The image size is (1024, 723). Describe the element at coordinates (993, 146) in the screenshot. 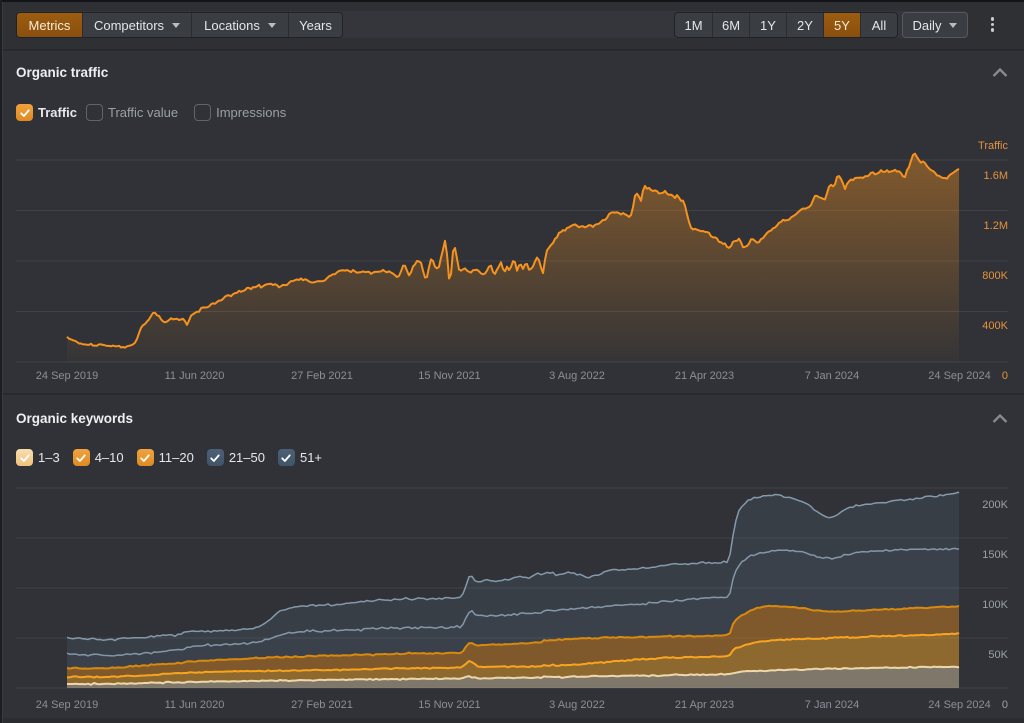

I see `svg-text: Traffic` at that location.